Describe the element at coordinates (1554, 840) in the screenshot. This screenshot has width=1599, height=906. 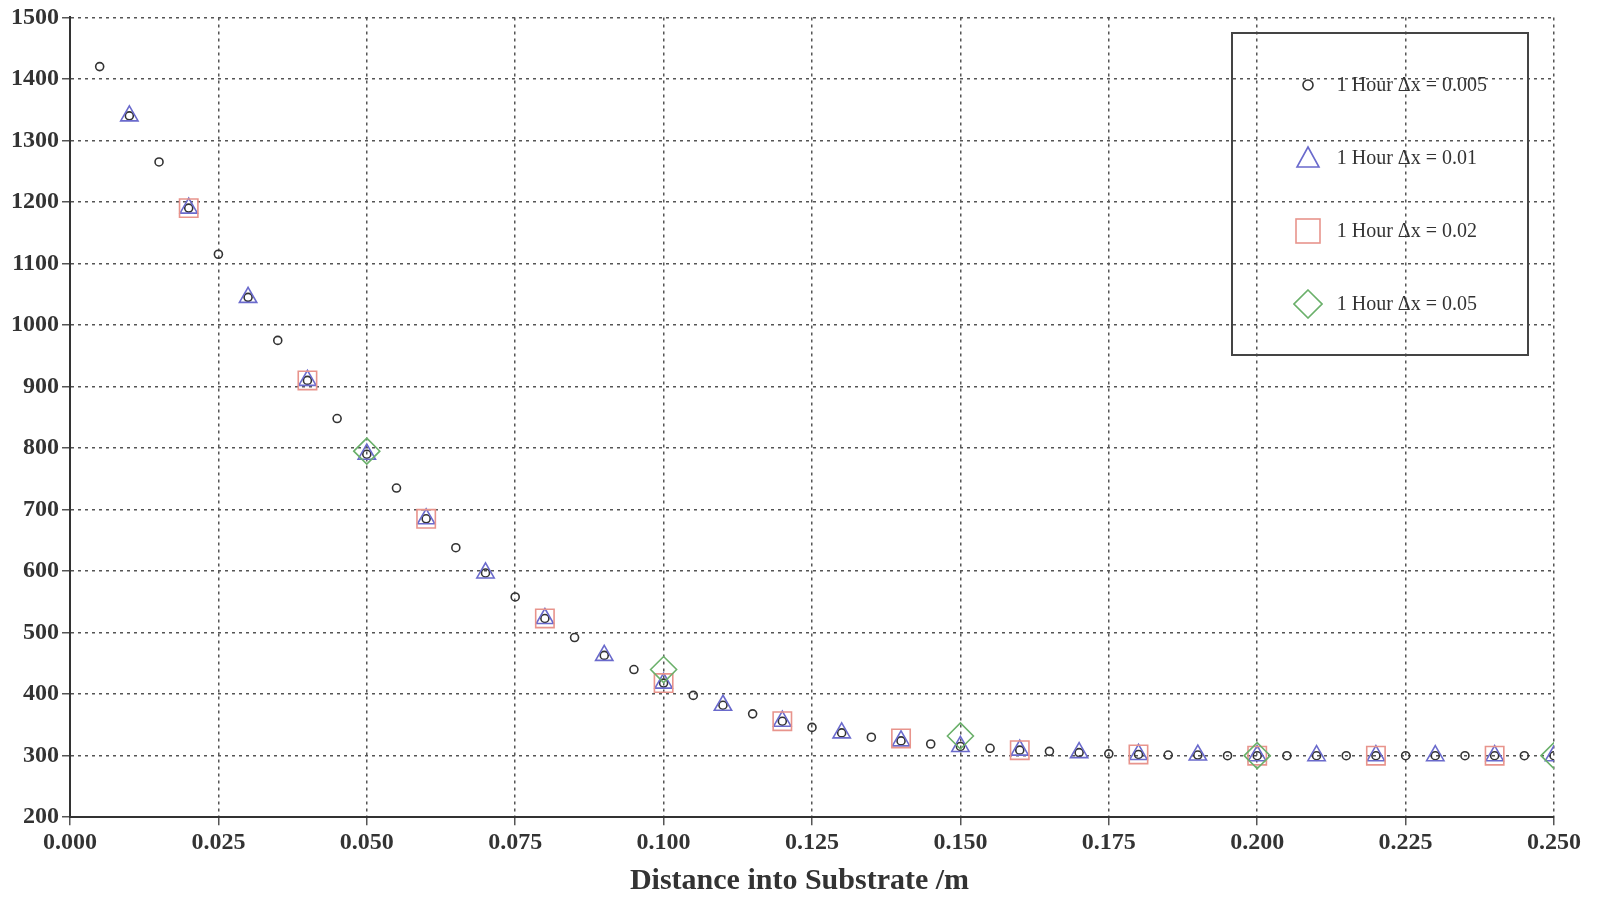
I see `x-tick-label: 0.250` at that location.